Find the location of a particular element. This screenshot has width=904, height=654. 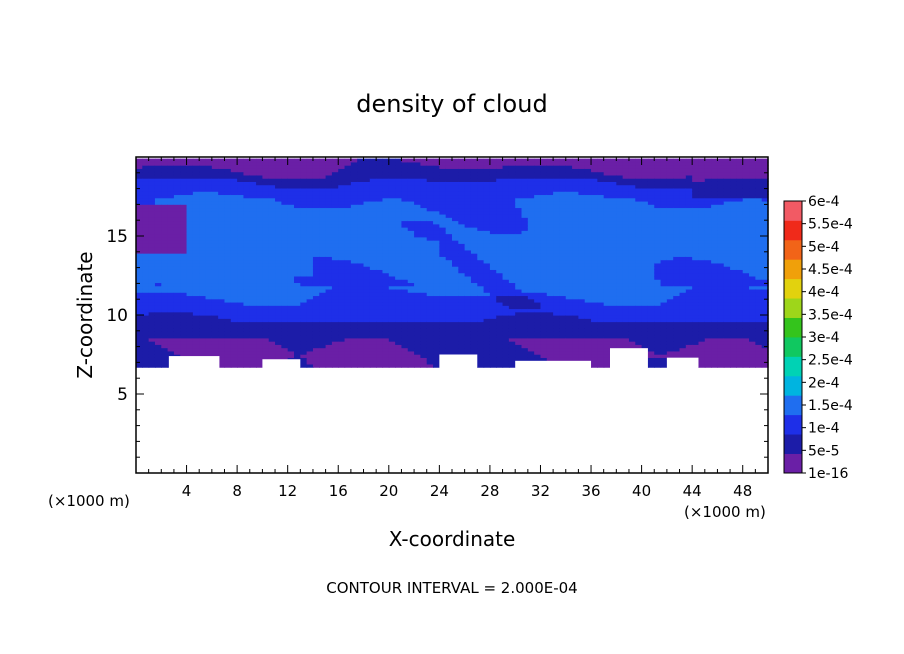

x-tick-label: 28 is located at coordinates (489, 491).